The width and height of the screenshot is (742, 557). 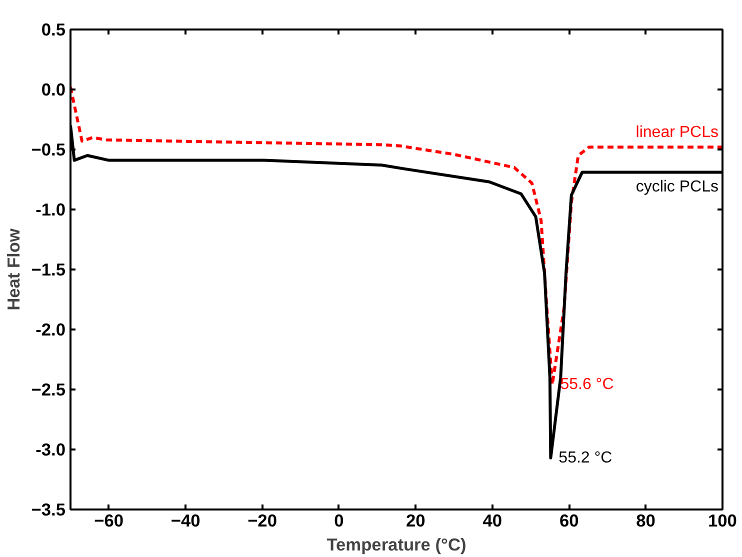 What do you see at coordinates (53, 90) in the screenshot?
I see `y-tick-label: 0.0` at bounding box center [53, 90].